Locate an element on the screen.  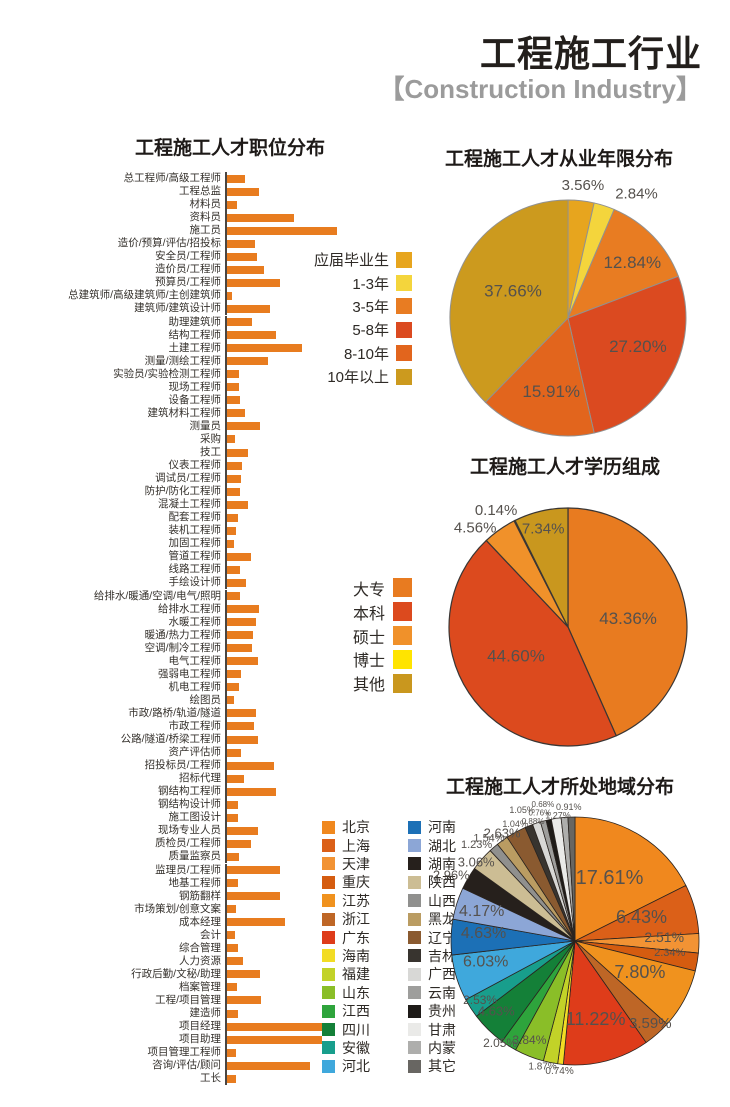
legend-label: 山西 is located at coordinates (442, 900).